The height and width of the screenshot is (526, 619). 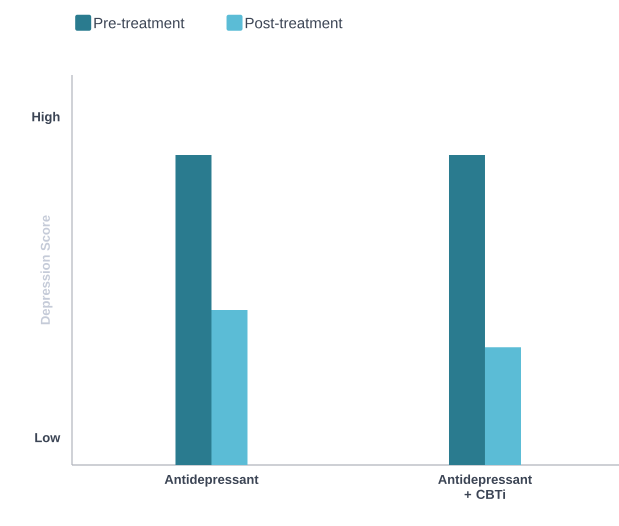 What do you see at coordinates (46, 118) in the screenshot?
I see `text: High` at bounding box center [46, 118].